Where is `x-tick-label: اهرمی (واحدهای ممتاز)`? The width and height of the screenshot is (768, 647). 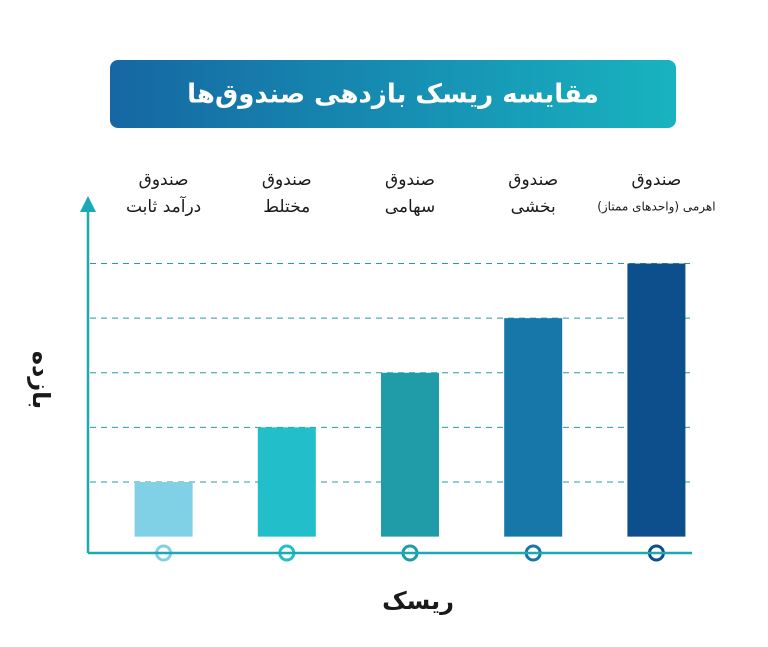
x-tick-label: اهرمی (واحدهای ممتاز) is located at coordinates (656, 207).